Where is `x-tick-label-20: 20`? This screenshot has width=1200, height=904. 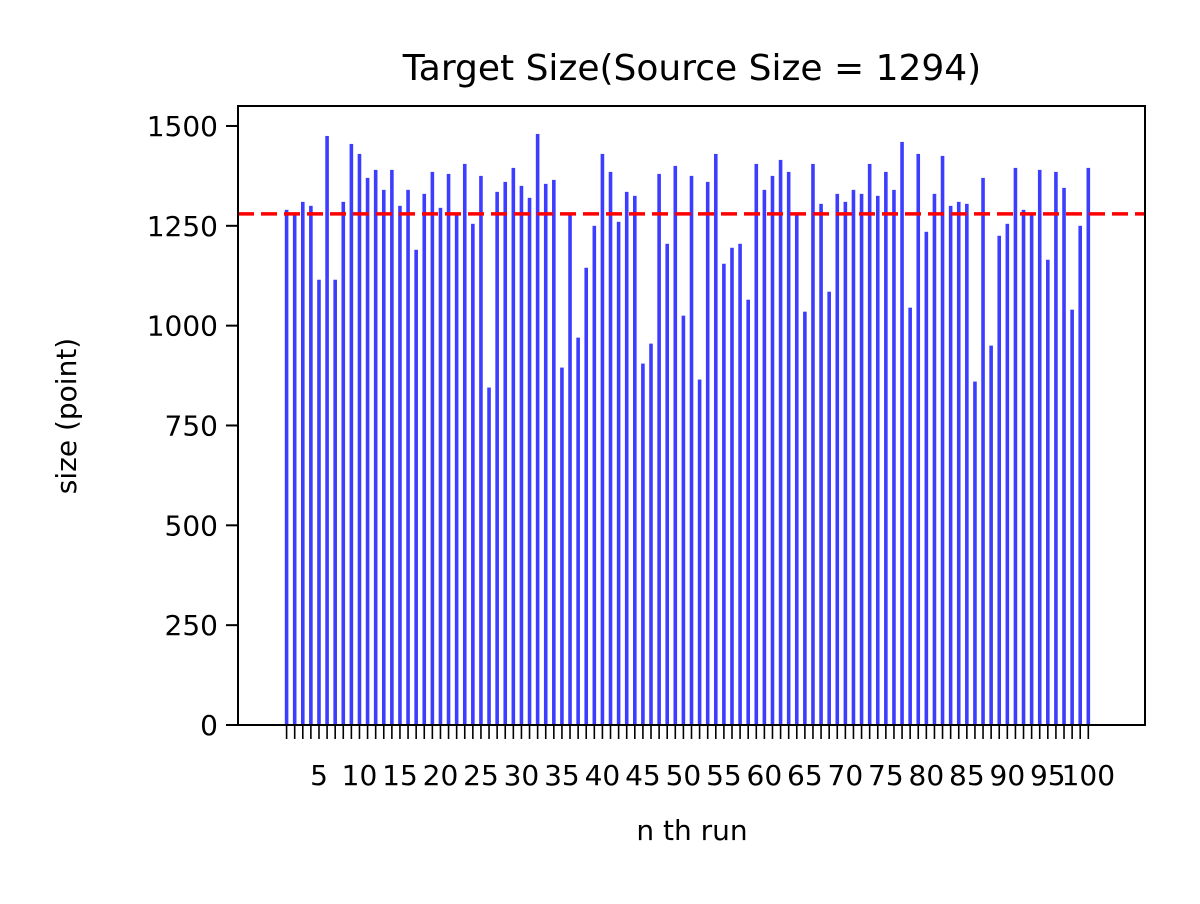 x-tick-label-20: 20 is located at coordinates (441, 775).